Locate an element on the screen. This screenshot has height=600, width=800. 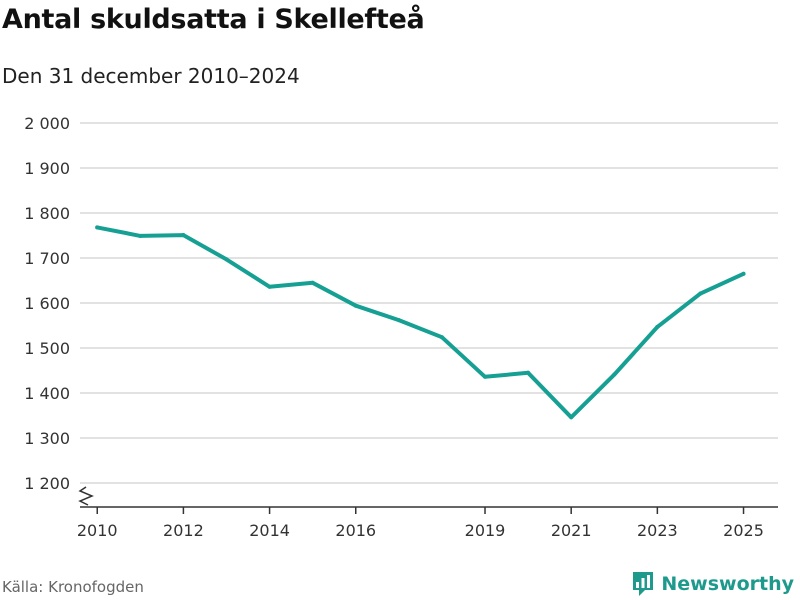
brand-name: Newsworthy is located at coordinates (727, 584).